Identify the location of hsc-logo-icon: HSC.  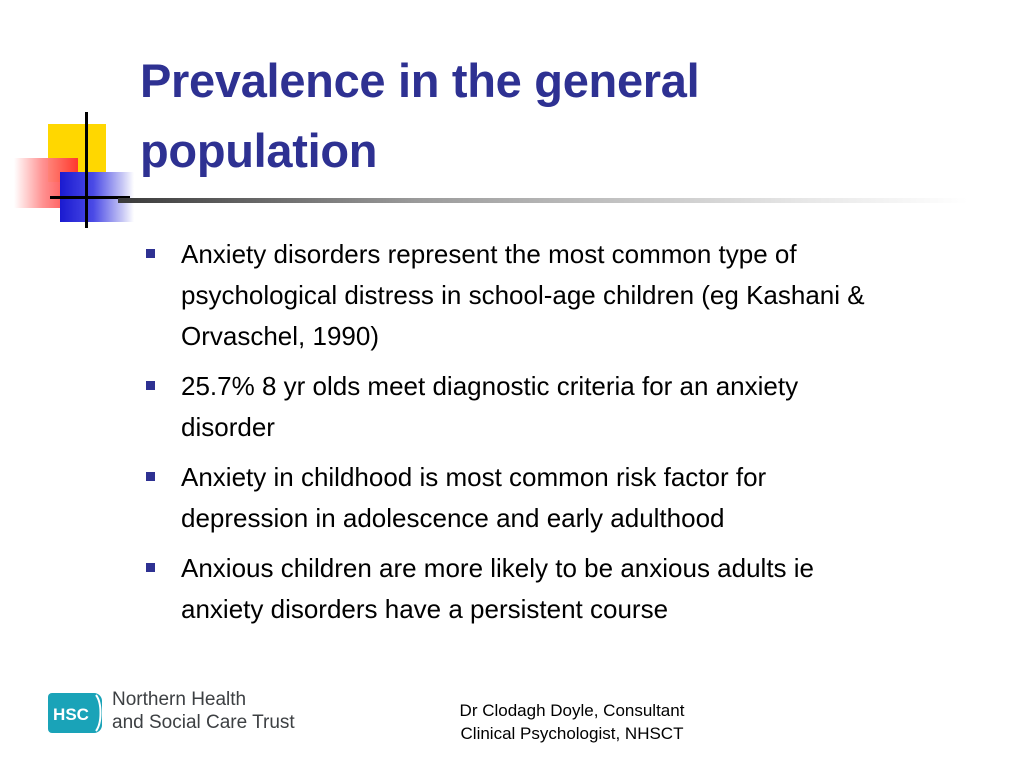
(75, 713).